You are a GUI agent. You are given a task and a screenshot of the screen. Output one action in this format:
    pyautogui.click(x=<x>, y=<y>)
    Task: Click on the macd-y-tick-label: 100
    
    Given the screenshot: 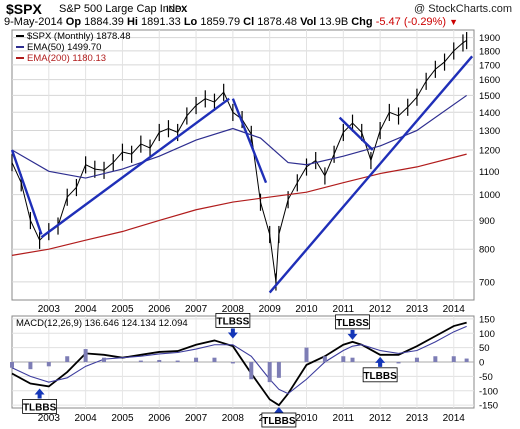 What is the action you would take?
    pyautogui.click(x=487, y=334)
    